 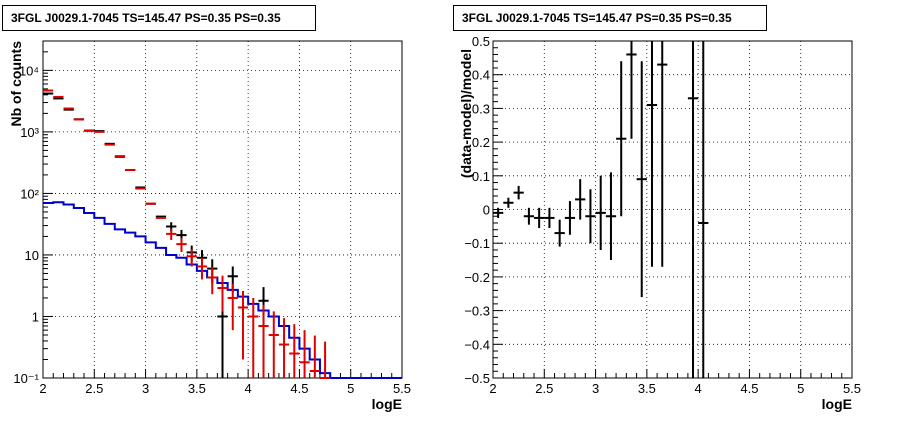 What do you see at coordinates (481, 176) in the screenshot?
I see `y-tick-label: 0.1` at bounding box center [481, 176].